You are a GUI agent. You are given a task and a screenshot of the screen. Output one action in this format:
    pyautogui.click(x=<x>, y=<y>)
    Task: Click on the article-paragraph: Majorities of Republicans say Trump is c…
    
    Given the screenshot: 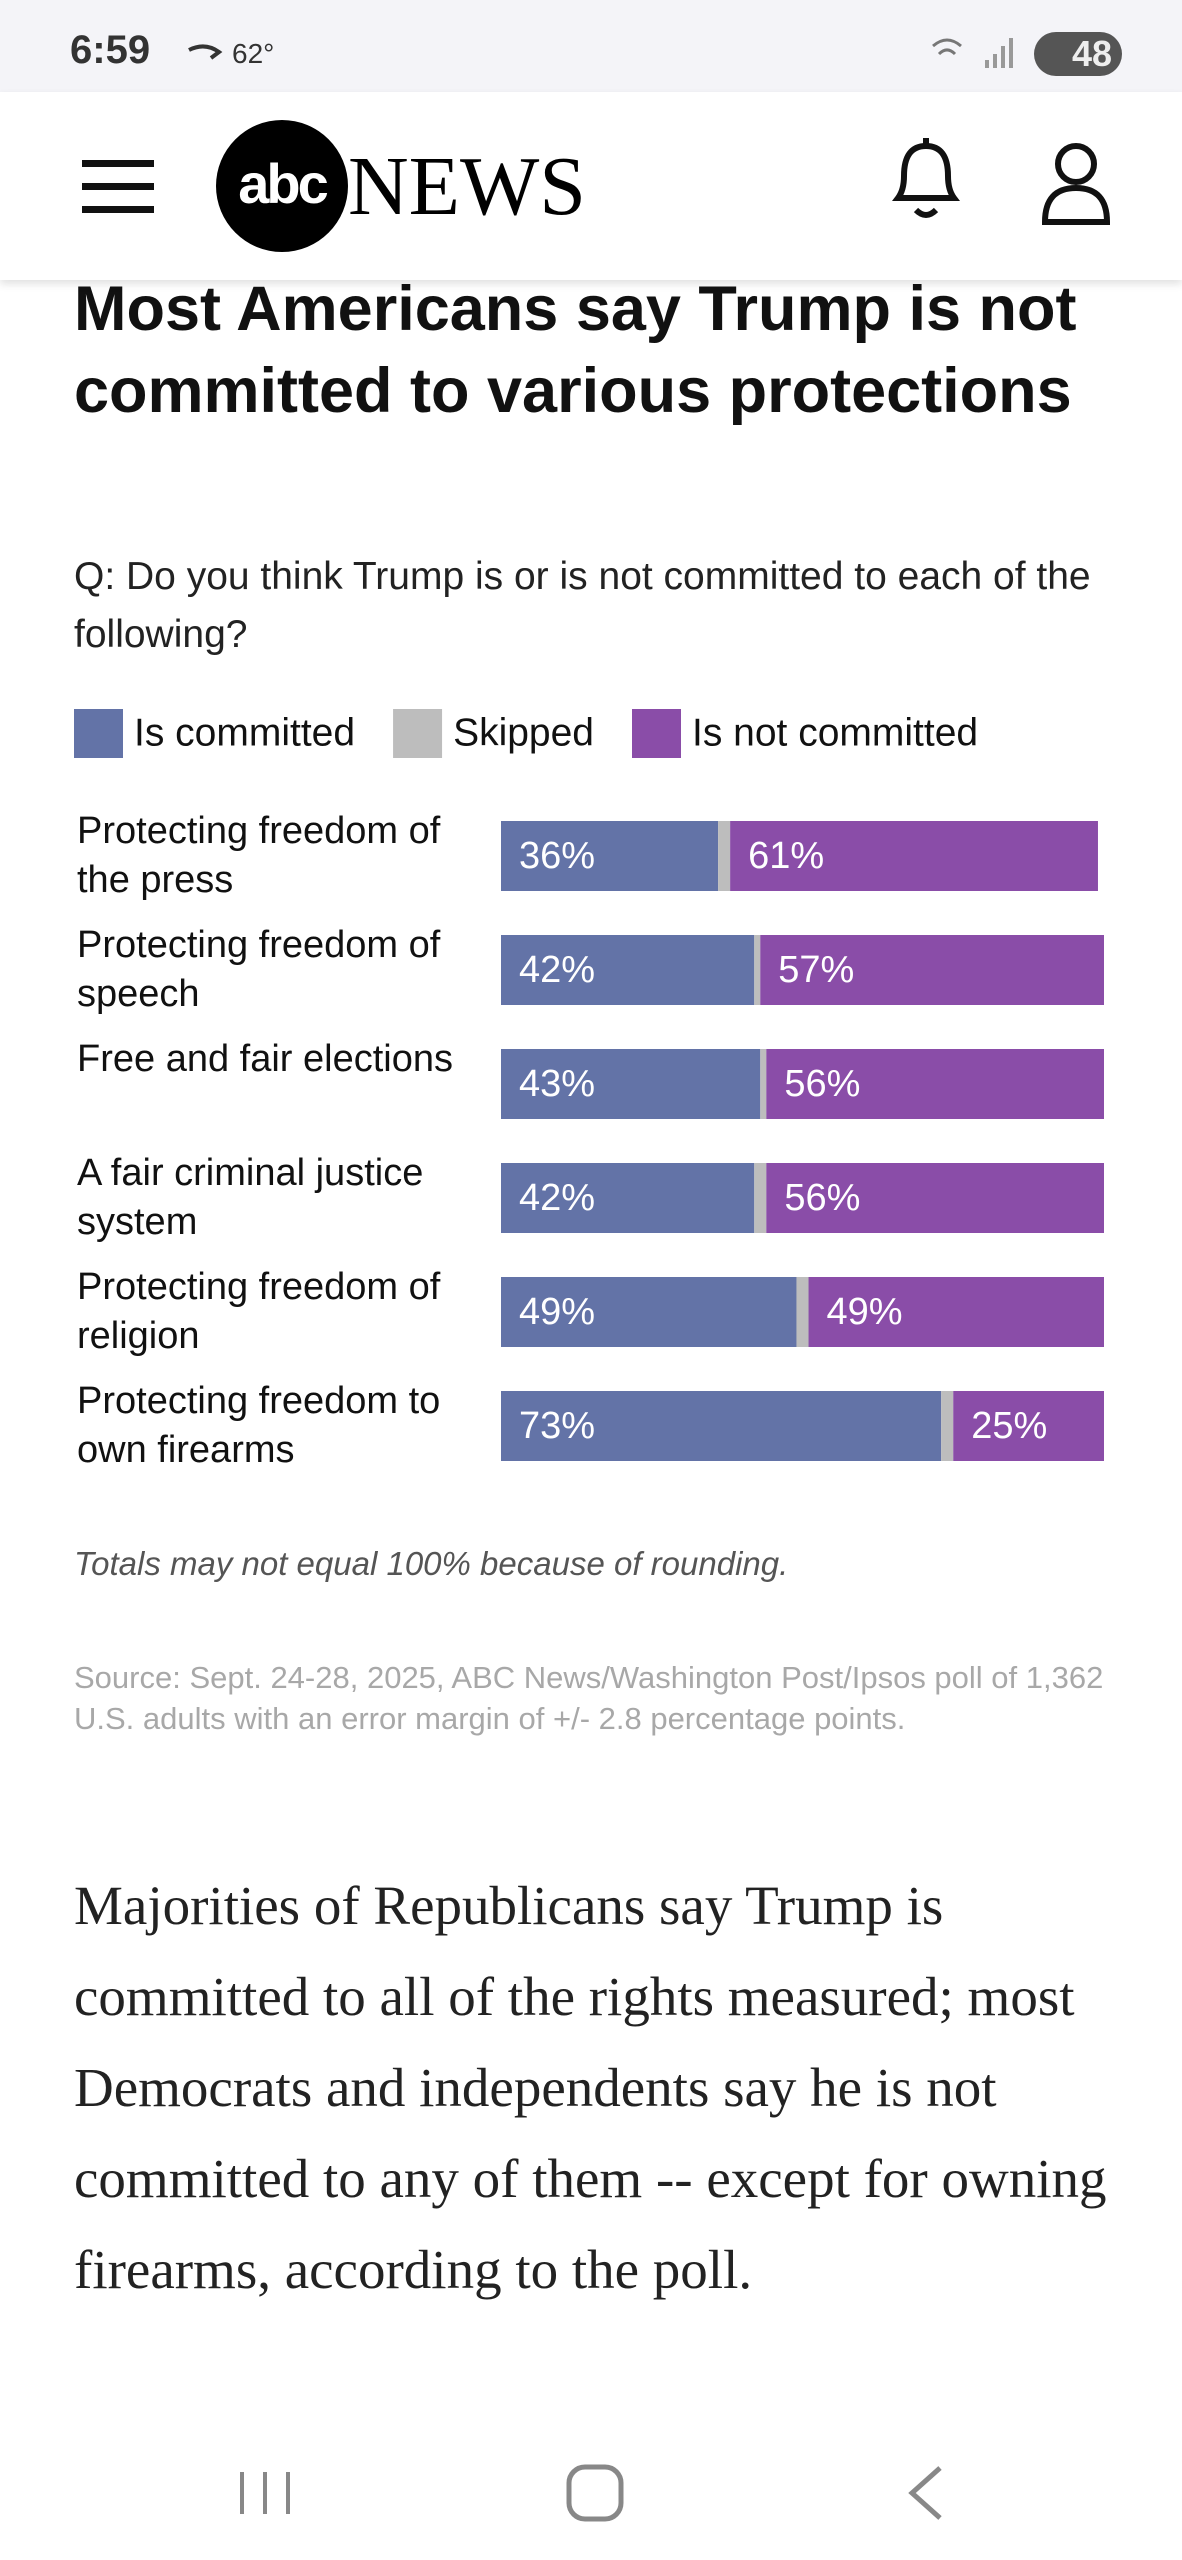 What is the action you would take?
    pyautogui.click(x=590, y=2087)
    